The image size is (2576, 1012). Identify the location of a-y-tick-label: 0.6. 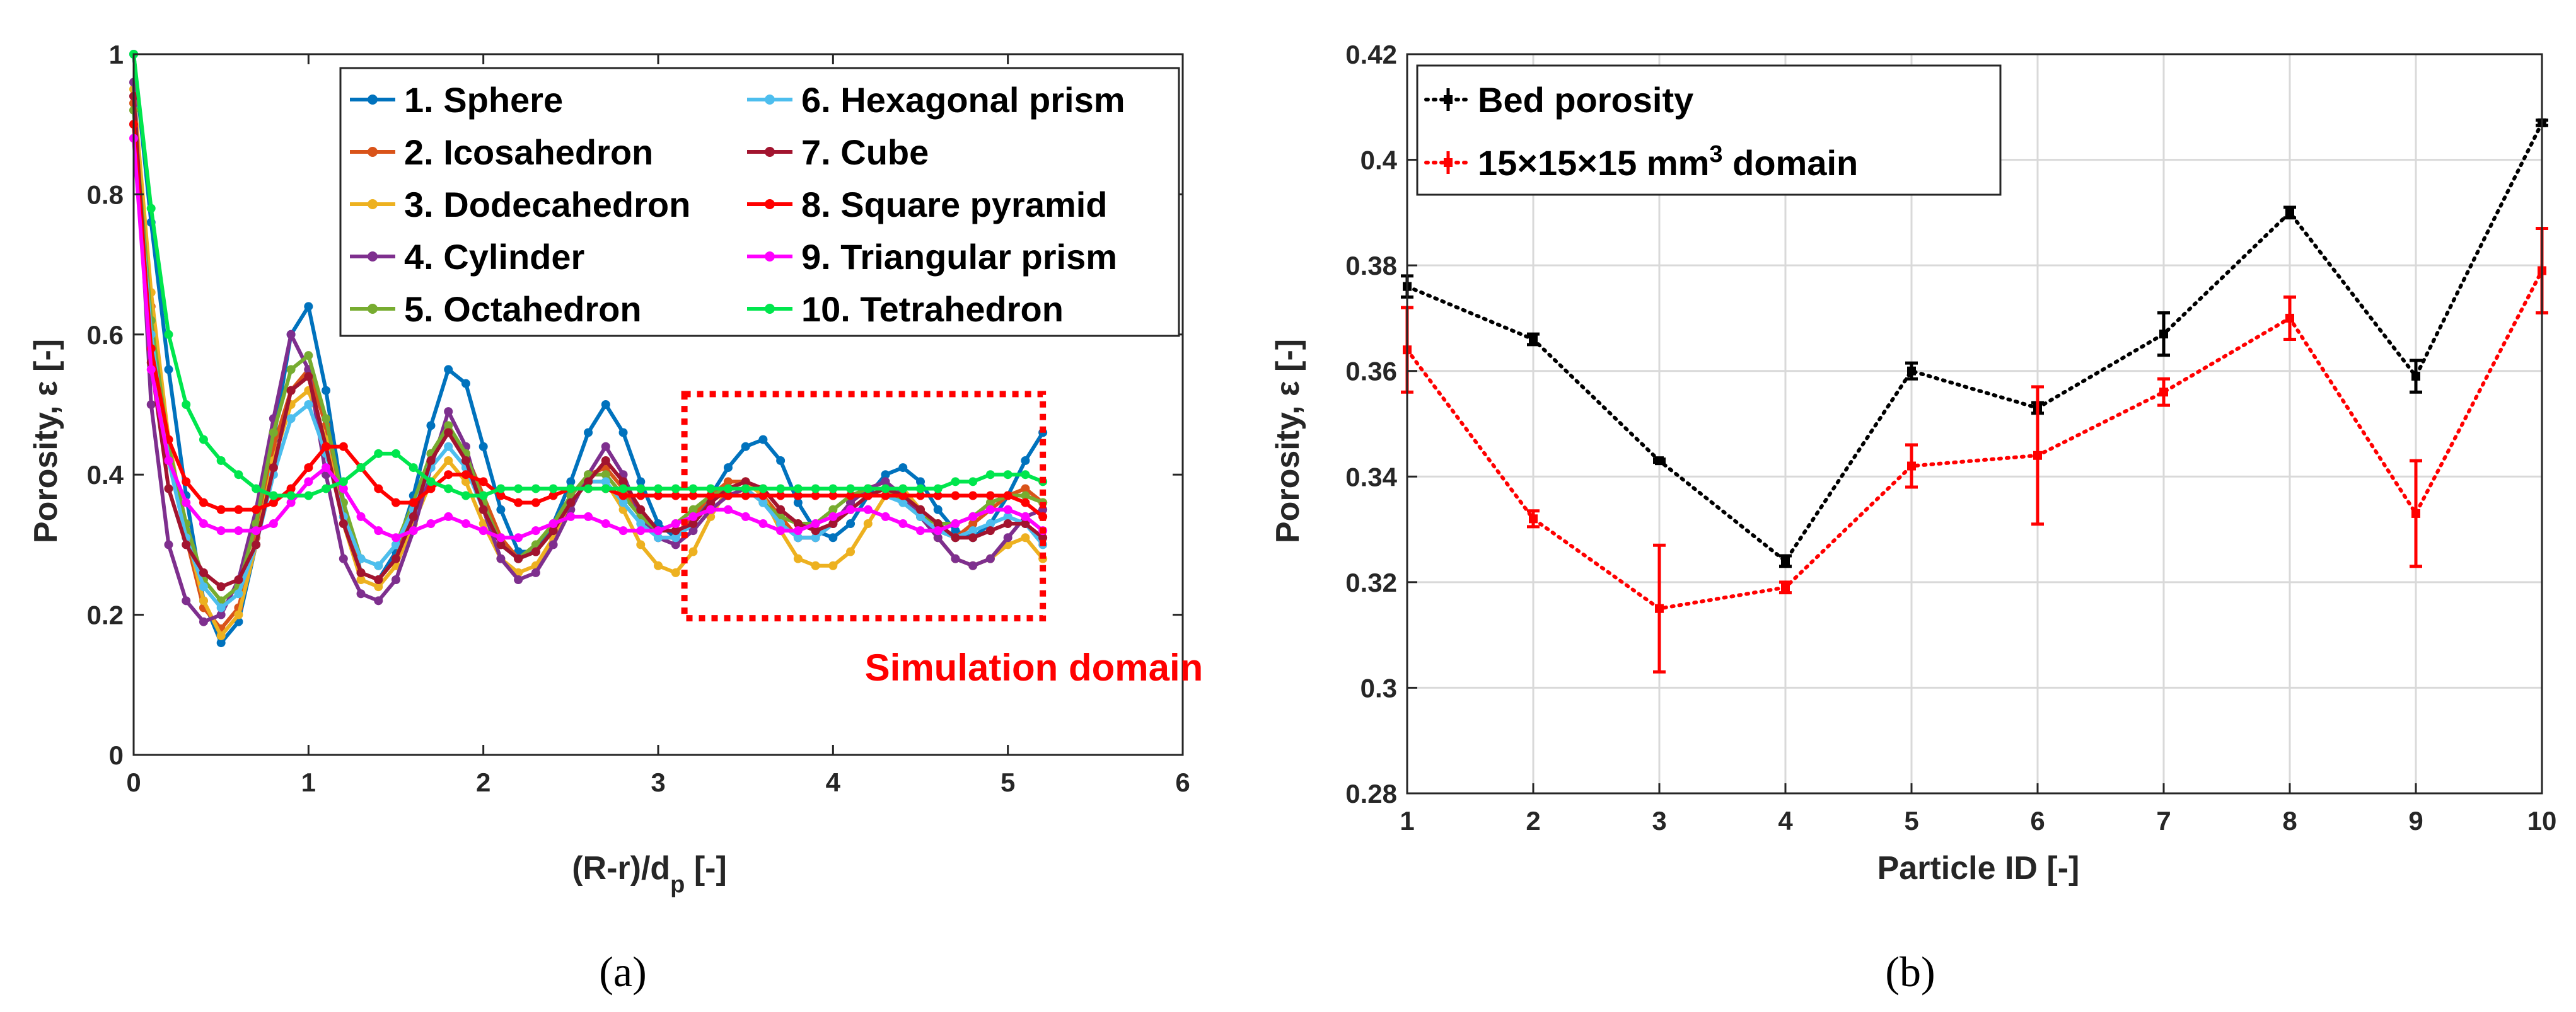
(106, 335).